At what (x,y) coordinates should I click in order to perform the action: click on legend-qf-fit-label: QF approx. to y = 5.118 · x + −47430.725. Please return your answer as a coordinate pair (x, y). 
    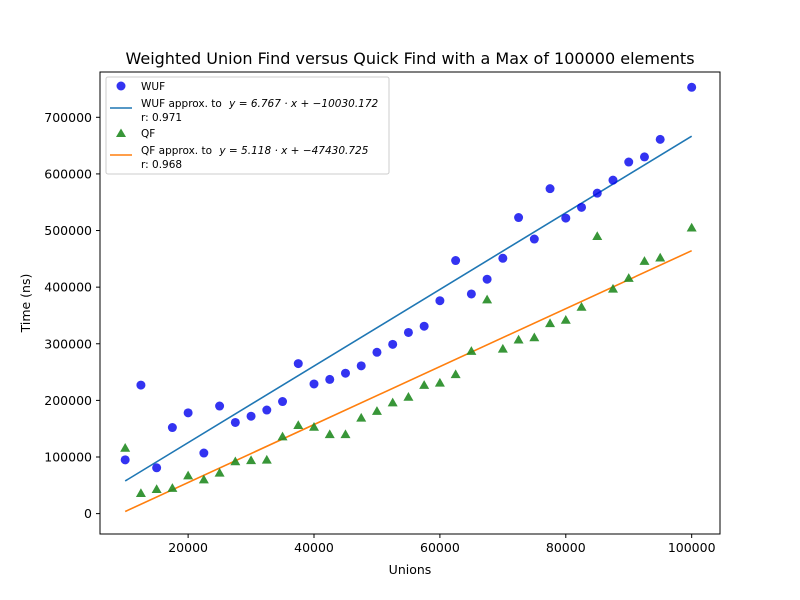
    Looking at the image, I should click on (255, 151).